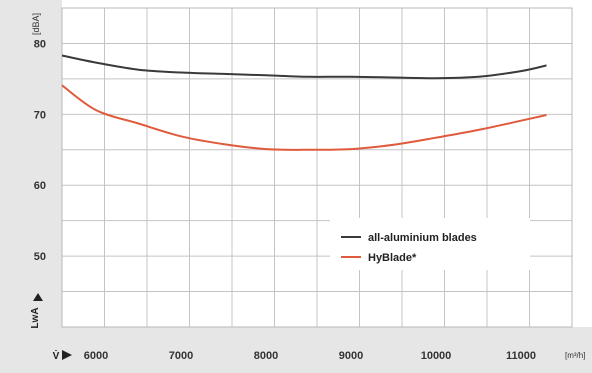 The width and height of the screenshot is (592, 373). Describe the element at coordinates (38, 297) in the screenshot. I see `y-axis-arrow-icon` at that location.